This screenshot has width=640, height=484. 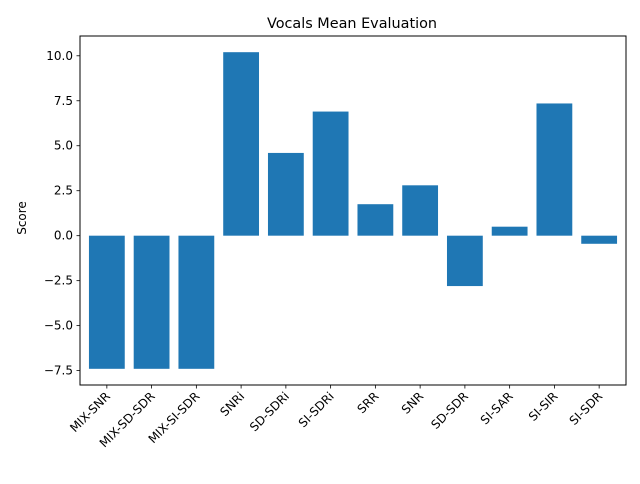 I want to click on x-tick-label: SI-SAR, so click(x=497, y=408).